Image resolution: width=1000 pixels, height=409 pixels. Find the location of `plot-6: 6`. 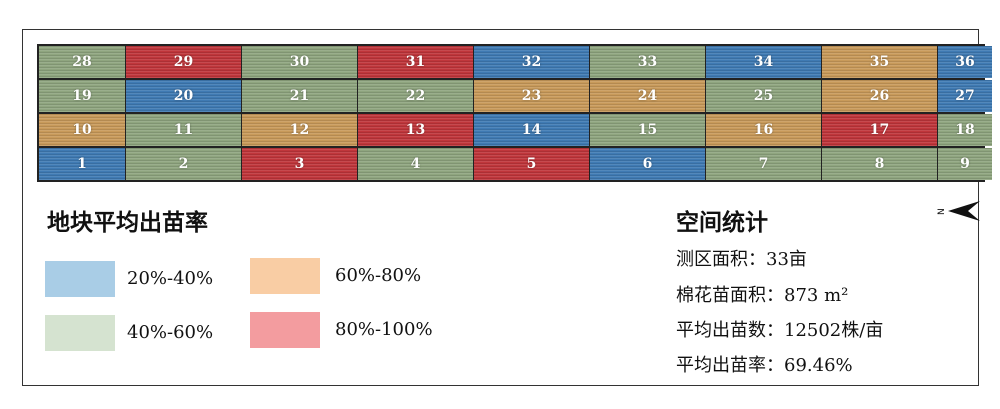

plot-6: 6 is located at coordinates (647, 164).